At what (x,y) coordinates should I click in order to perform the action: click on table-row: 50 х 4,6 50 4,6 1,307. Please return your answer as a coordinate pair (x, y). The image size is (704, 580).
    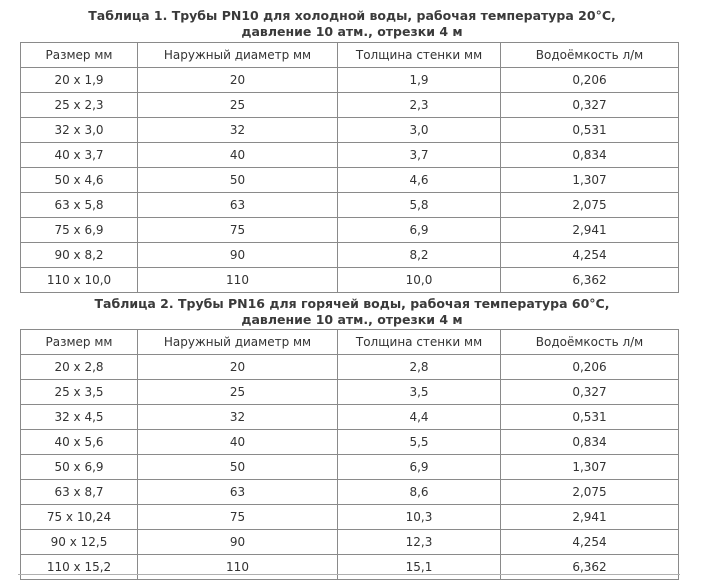
    Looking at the image, I should click on (349, 180).